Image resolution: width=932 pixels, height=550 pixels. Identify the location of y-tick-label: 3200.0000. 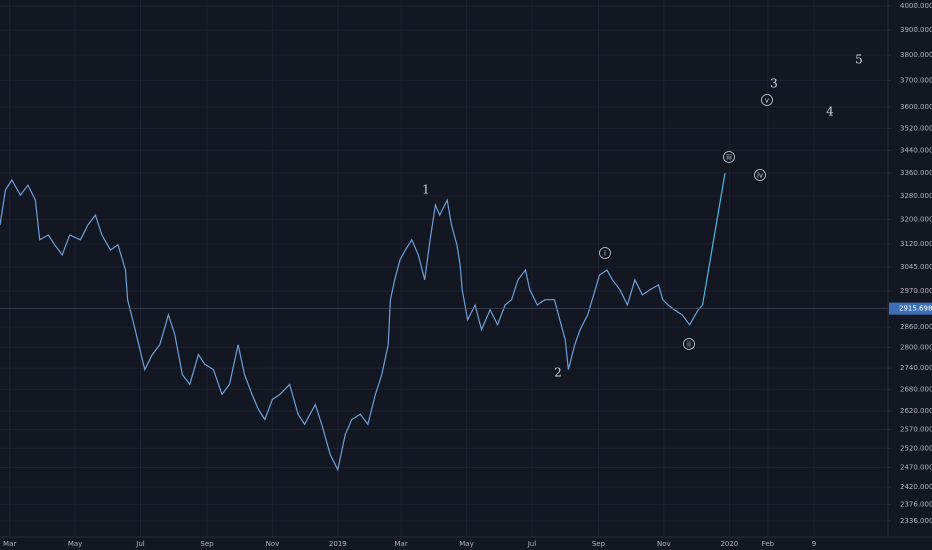
(916, 220).